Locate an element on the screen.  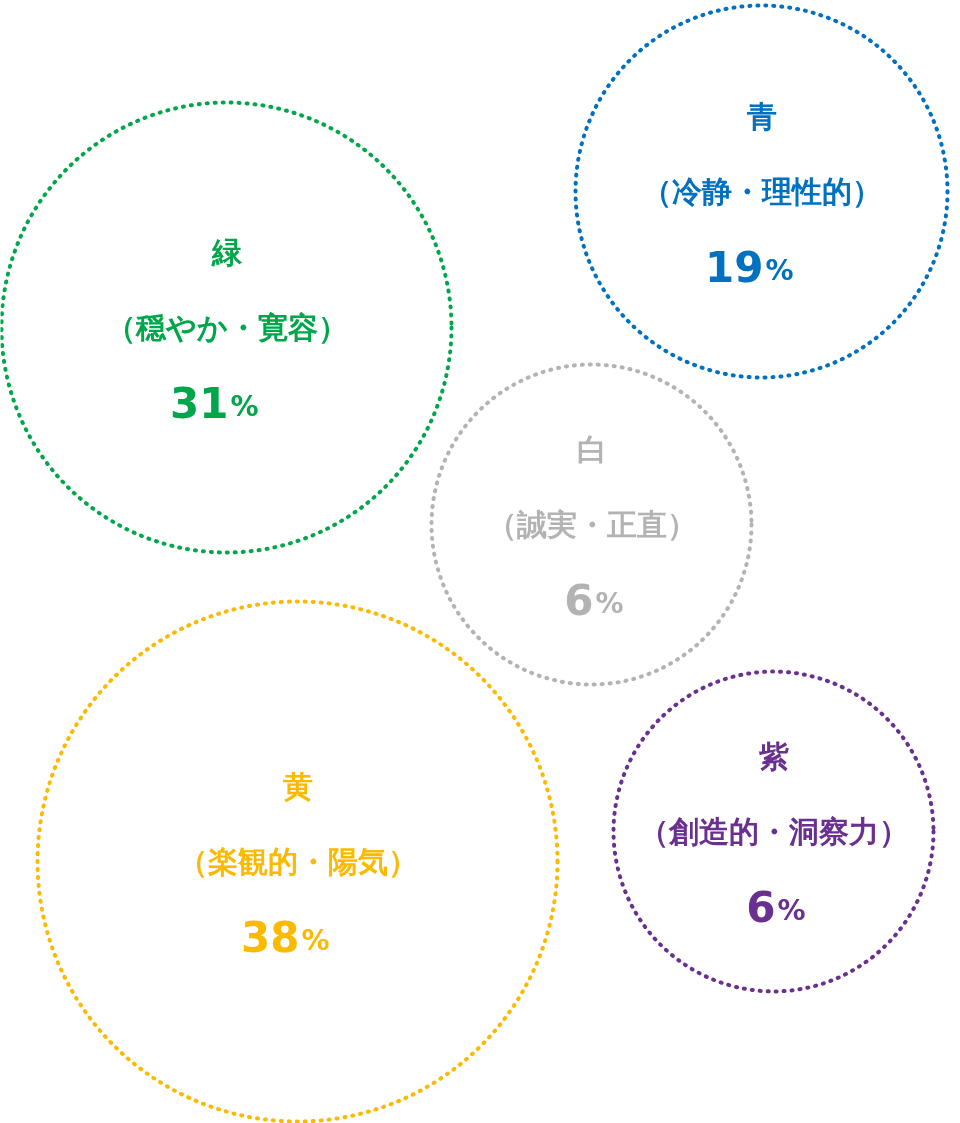
category-label: 青 is located at coordinates (761, 116).